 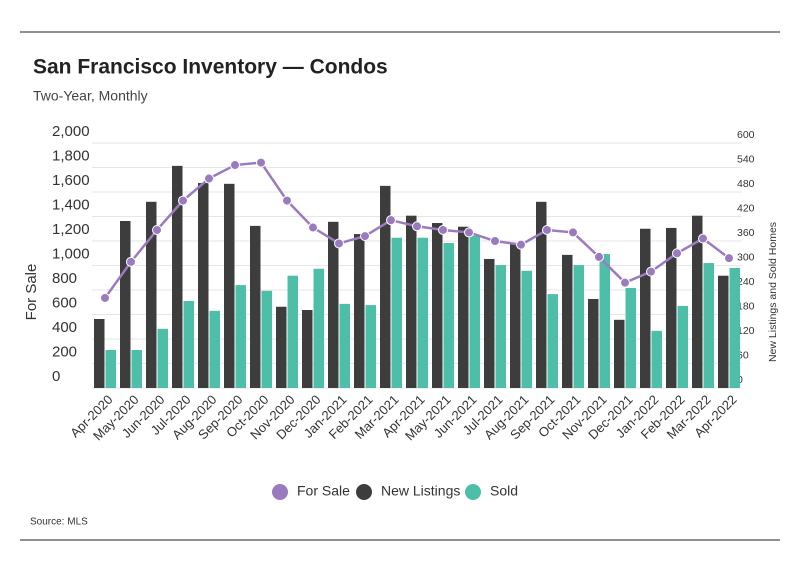 What do you see at coordinates (746, 135) in the screenshot?
I see `y2-tick-label: 600` at bounding box center [746, 135].